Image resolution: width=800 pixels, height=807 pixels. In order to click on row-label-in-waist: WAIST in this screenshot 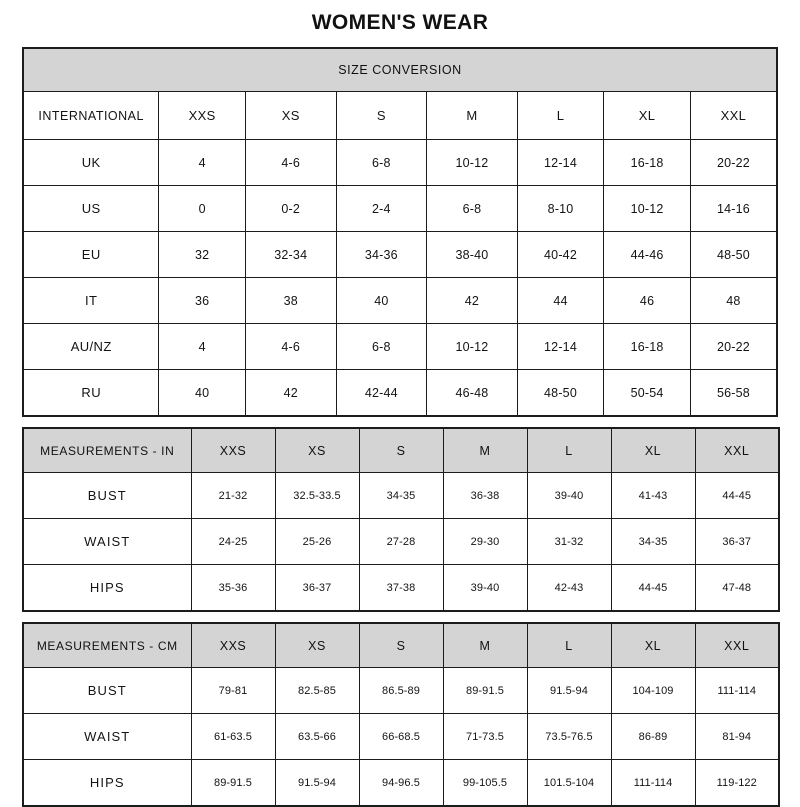, I will do `click(107, 542)`.